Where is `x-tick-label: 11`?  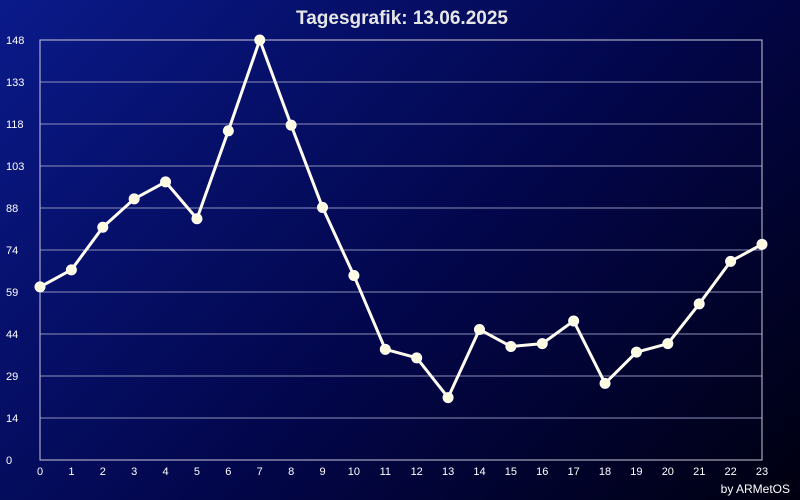
x-tick-label: 11 is located at coordinates (385, 472).